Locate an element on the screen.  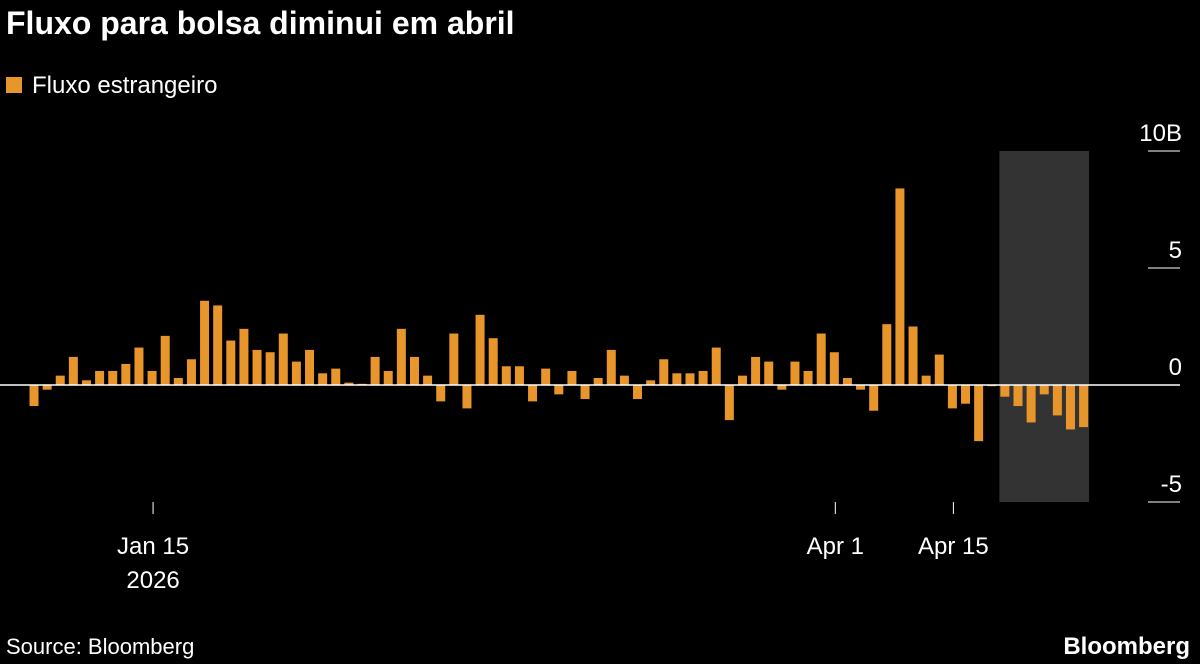
y-tick-label: 0 is located at coordinates (1175, 367).